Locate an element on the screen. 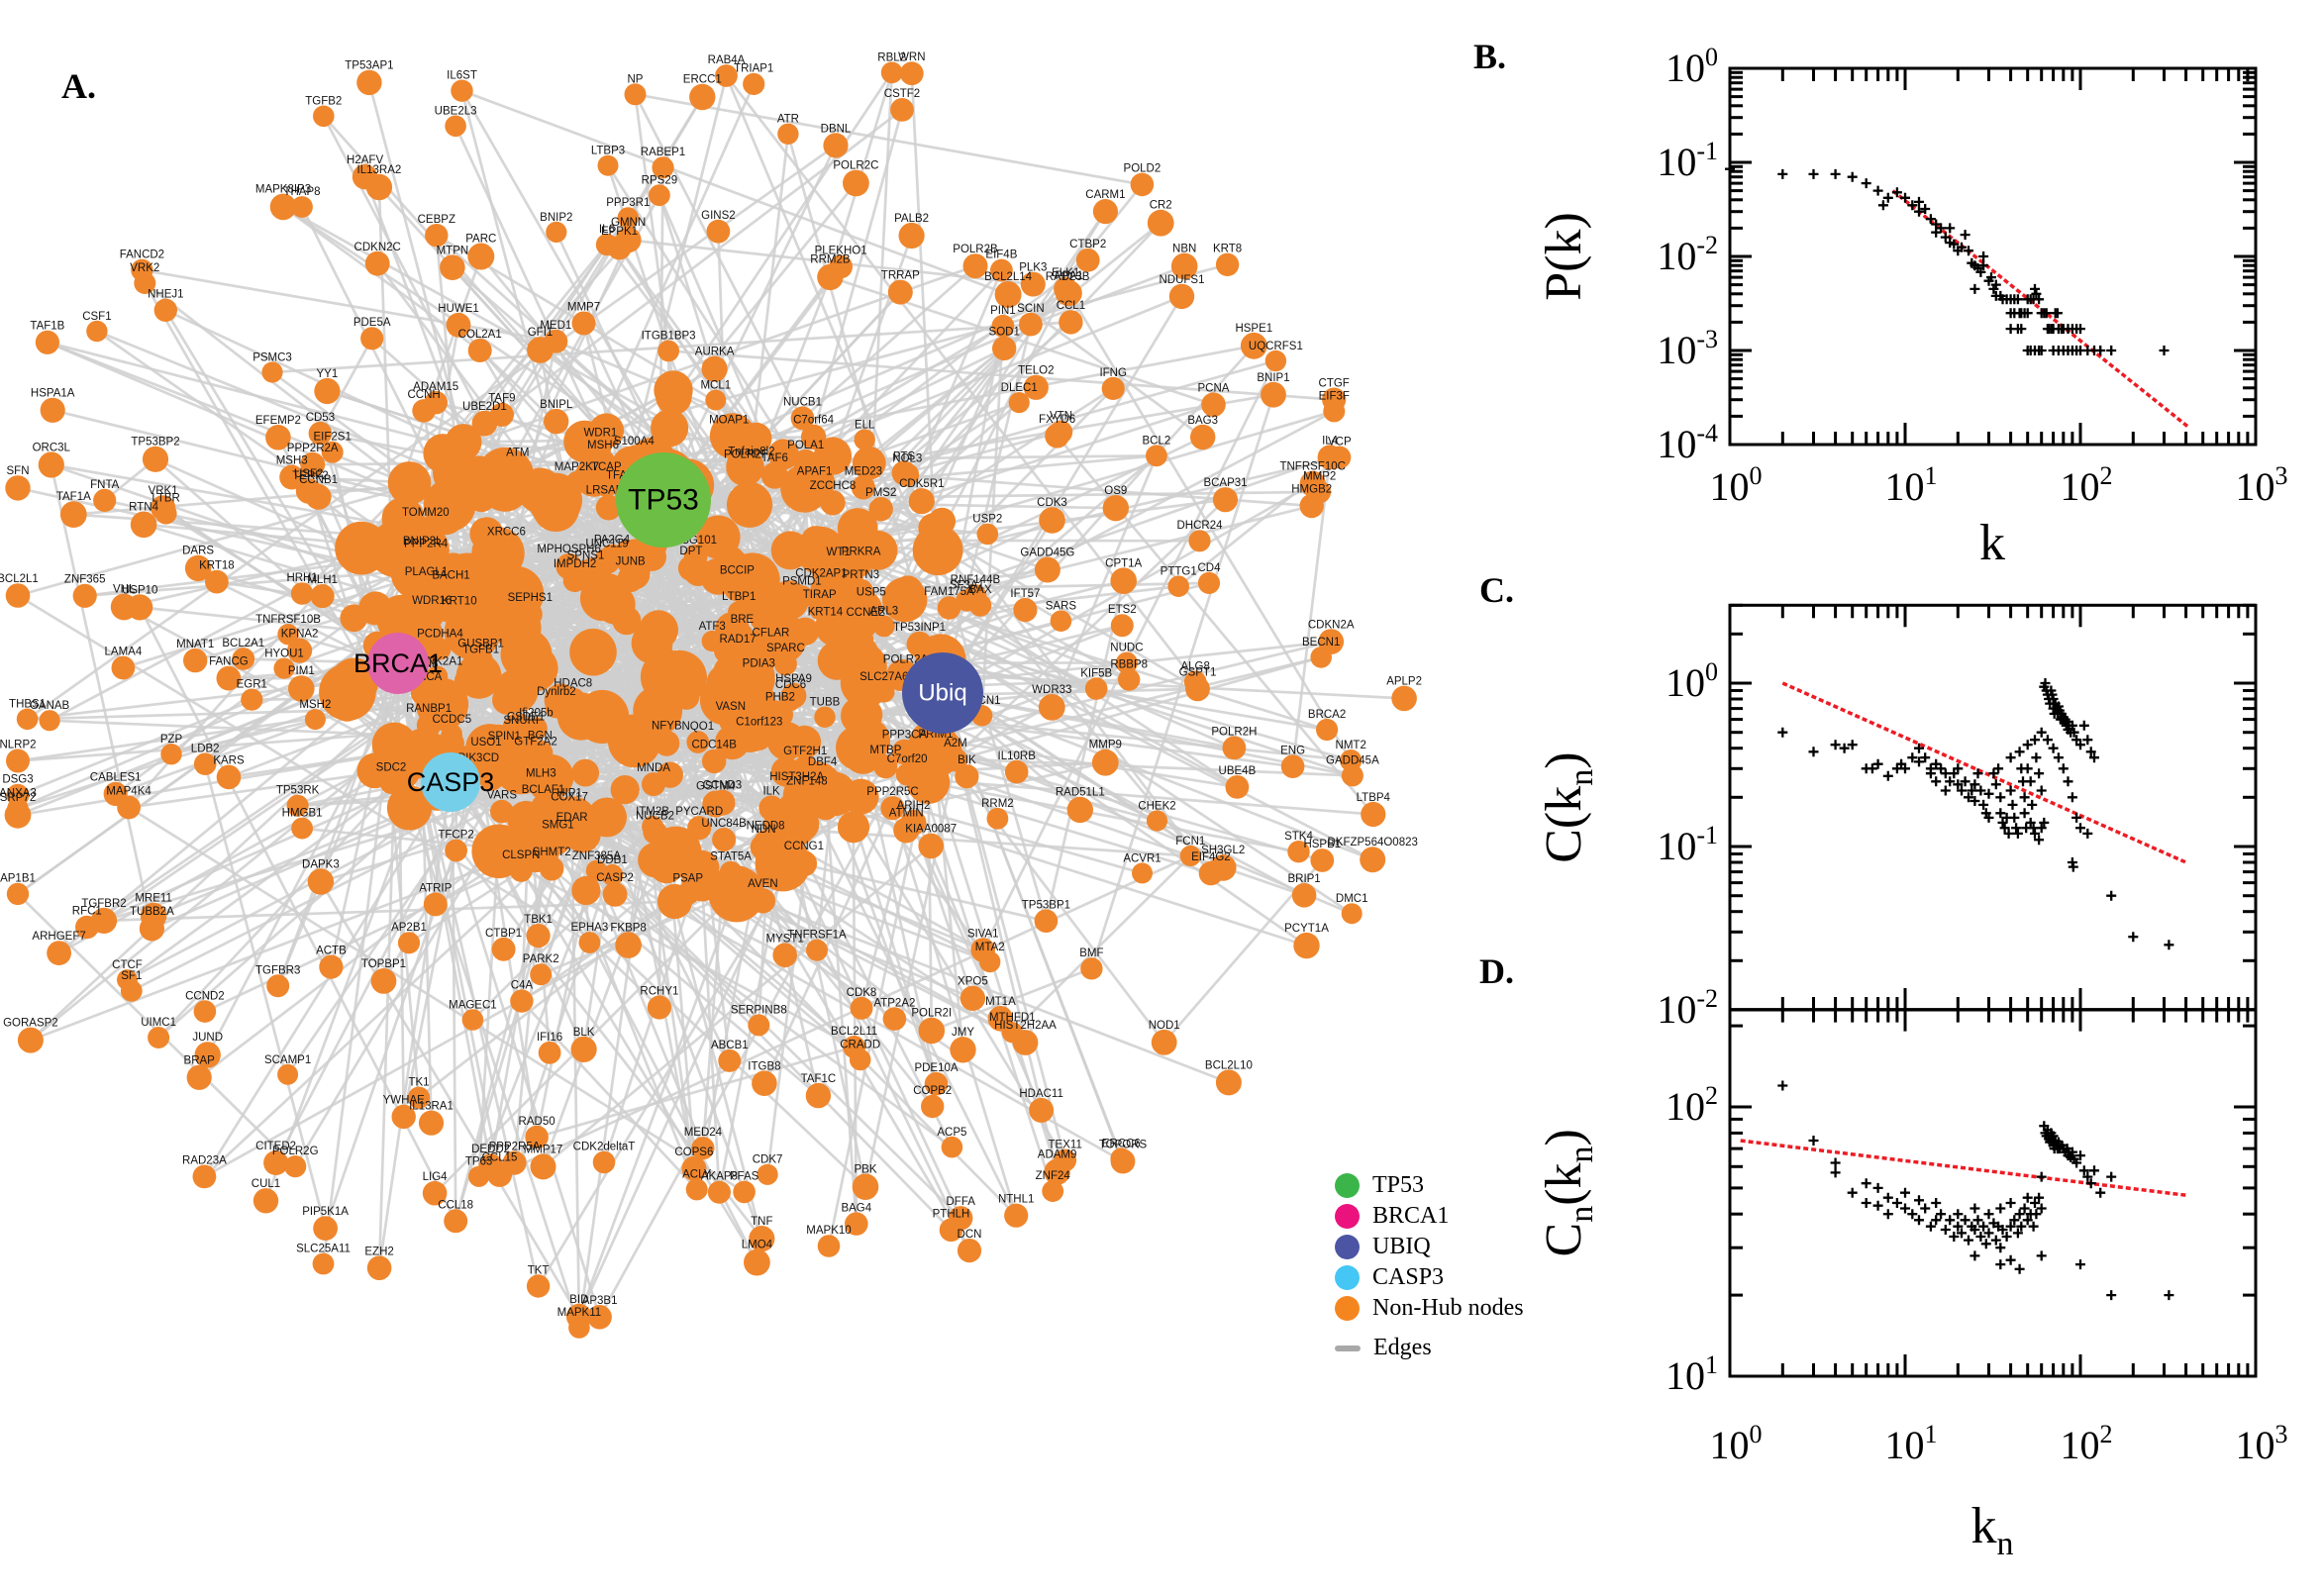 This screenshot has height=1596, width=2323. hub-node-casp3 is located at coordinates (450, 782).